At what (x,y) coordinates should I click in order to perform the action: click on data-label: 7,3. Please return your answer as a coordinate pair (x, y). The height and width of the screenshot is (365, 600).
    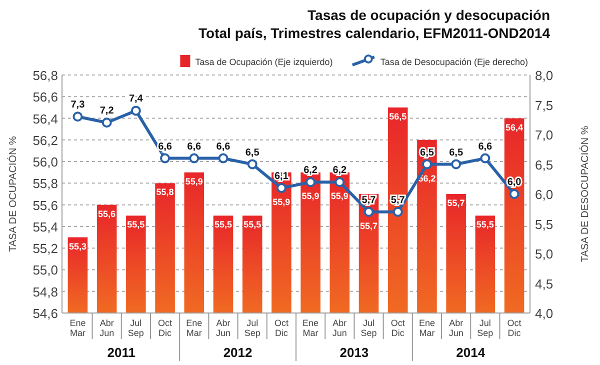
    Looking at the image, I should click on (78, 105).